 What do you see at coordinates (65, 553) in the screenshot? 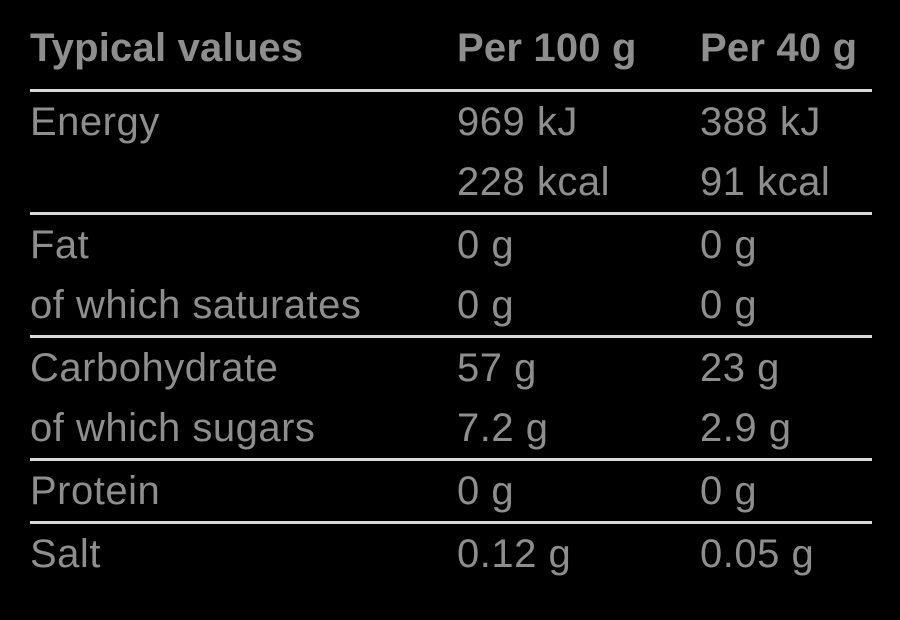
I see `row-label: Salt` at bounding box center [65, 553].